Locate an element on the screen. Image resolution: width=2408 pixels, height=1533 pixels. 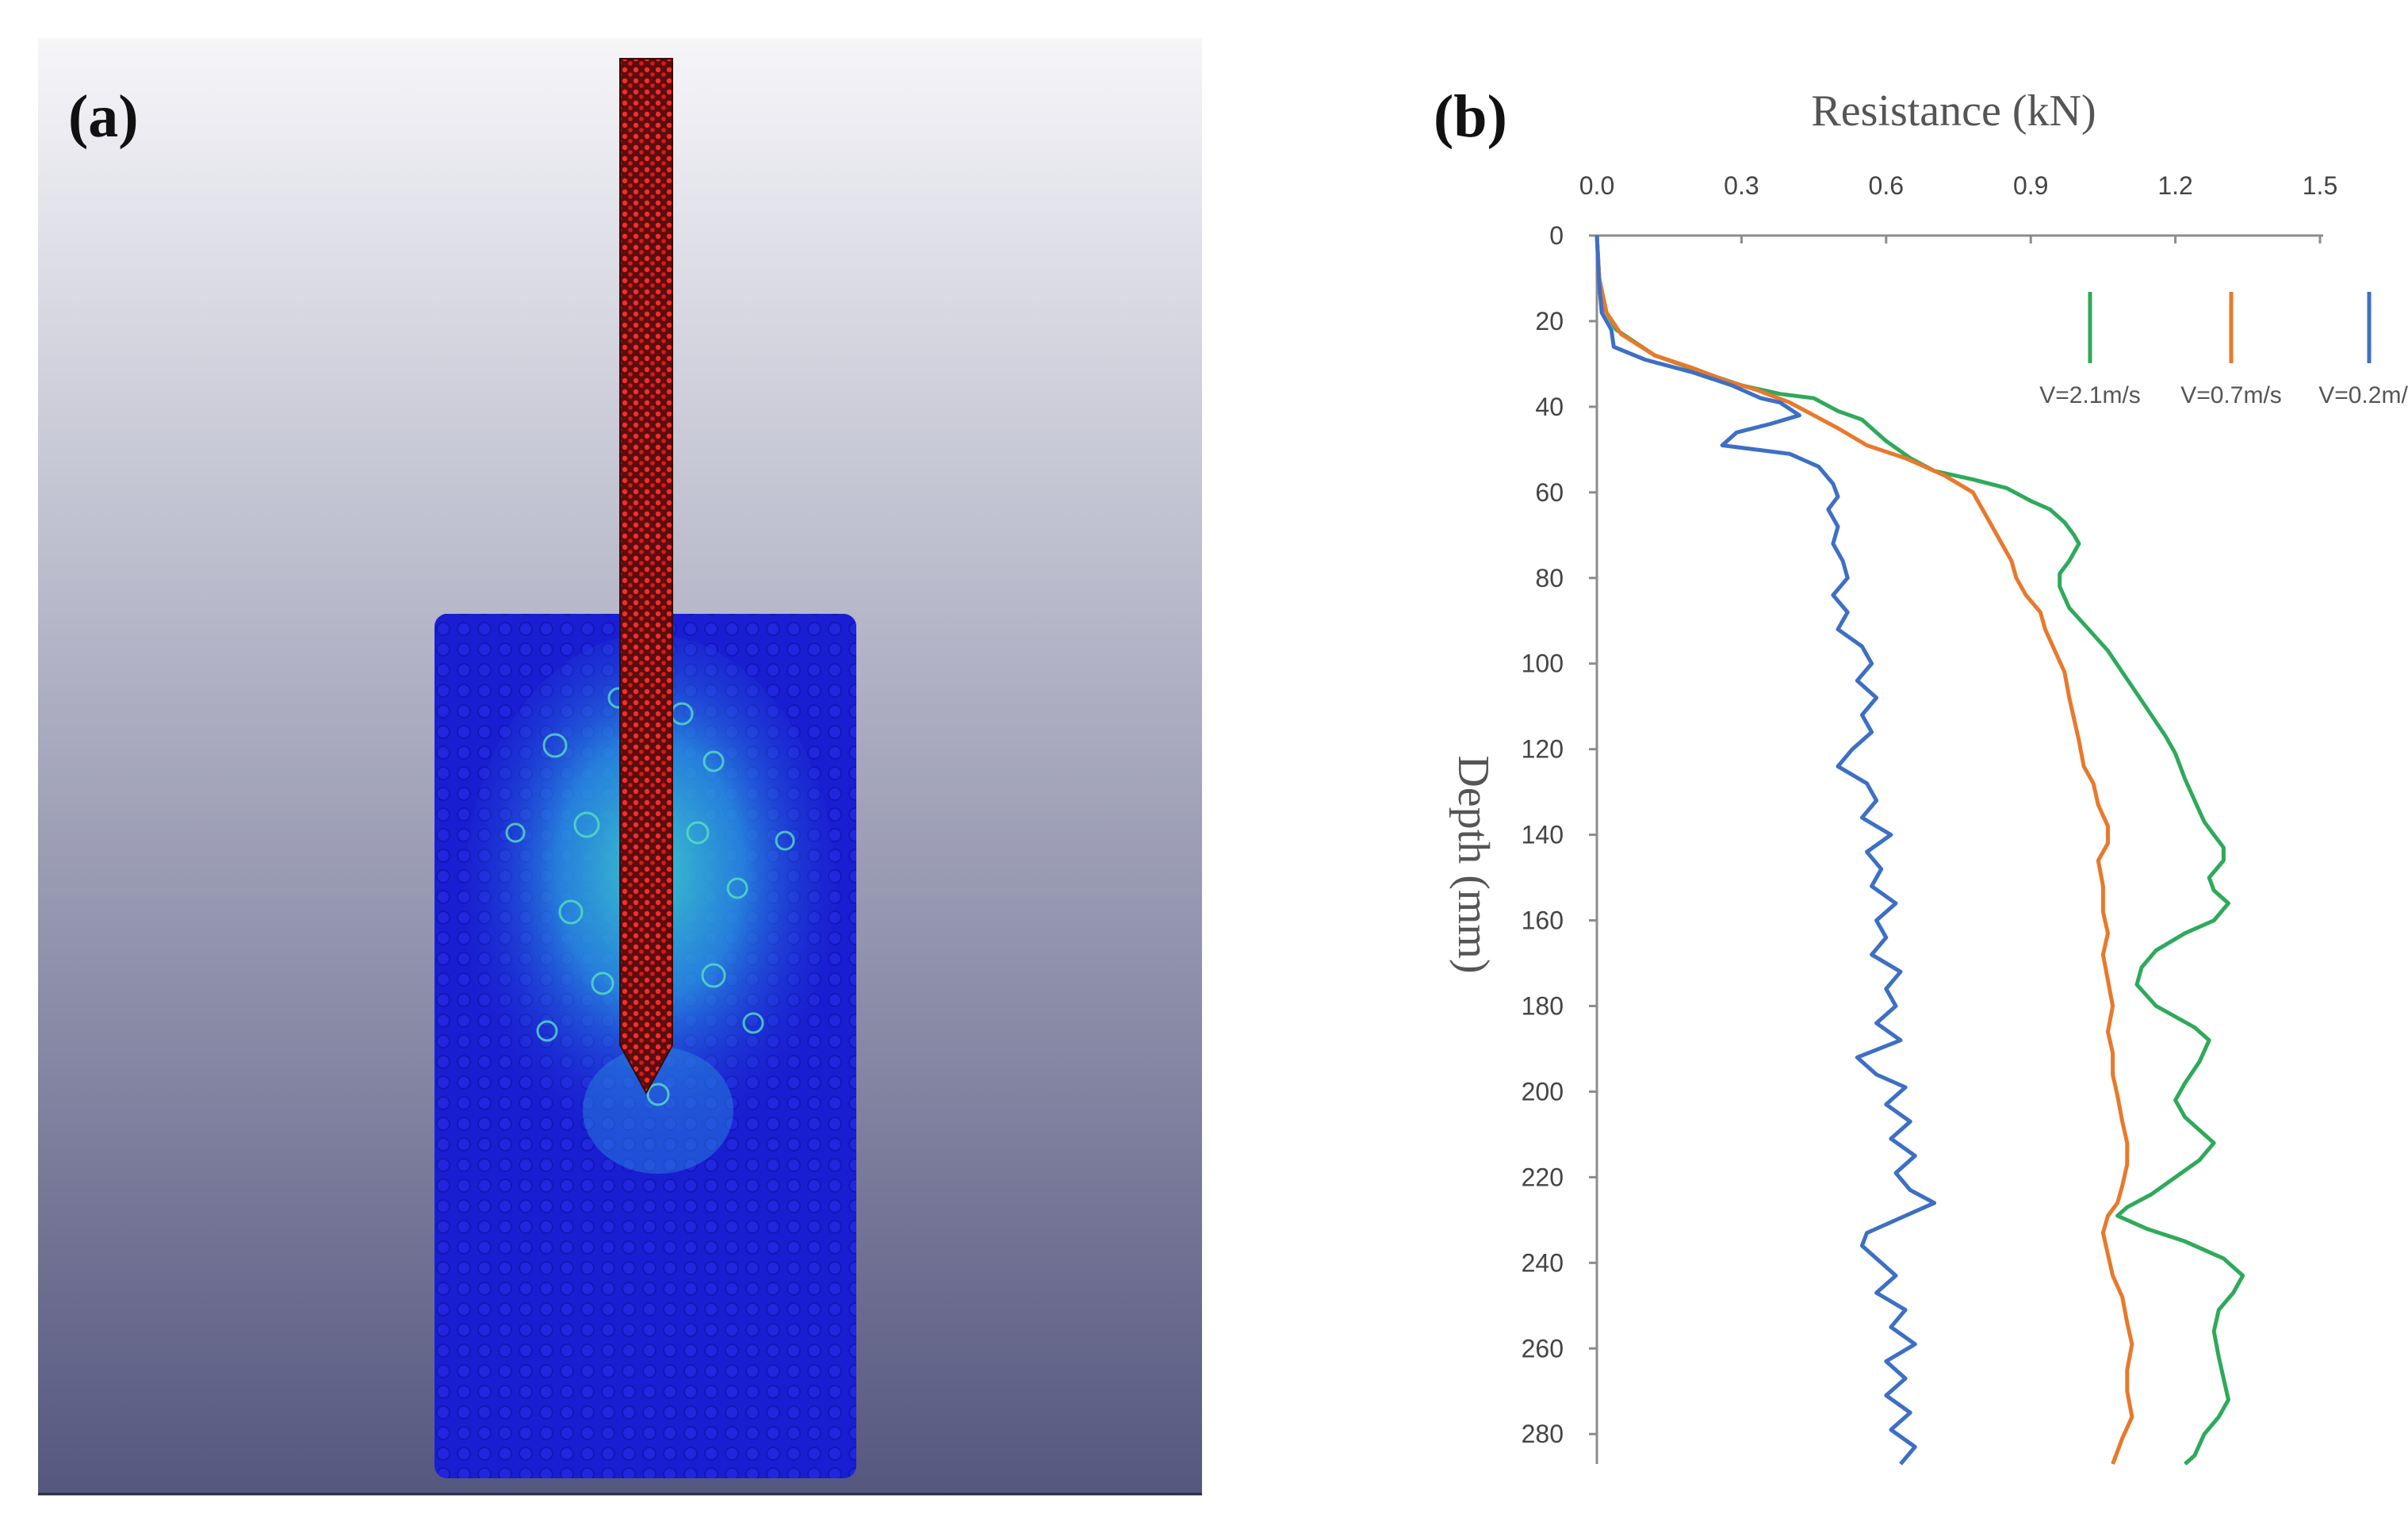
y-tick-label: 120 is located at coordinates (1543, 749).